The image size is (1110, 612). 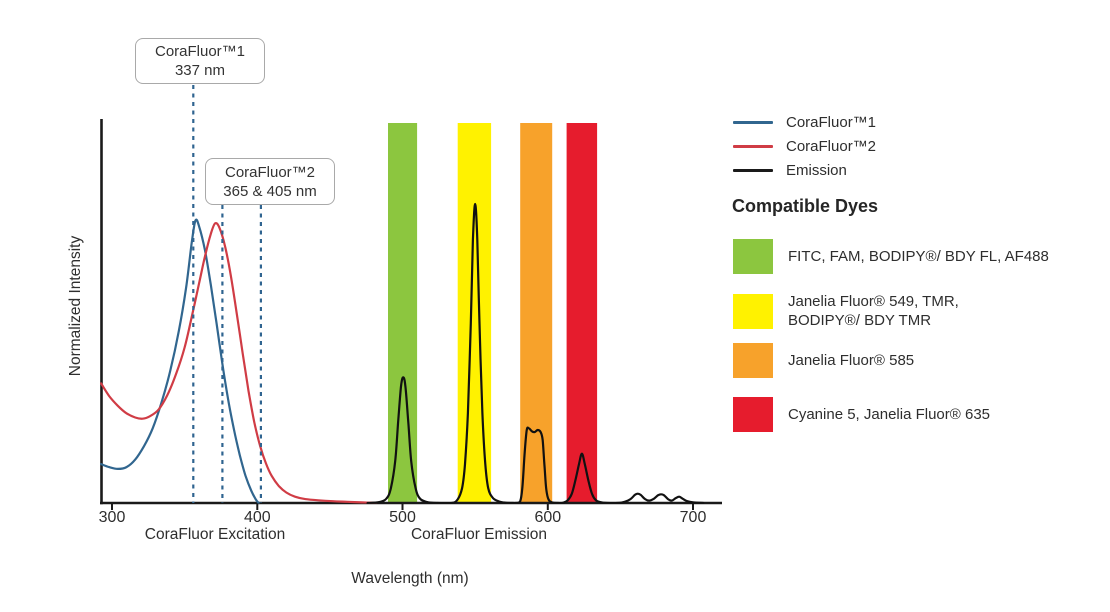 I want to click on x-tick-label: 500, so click(x=402, y=517).